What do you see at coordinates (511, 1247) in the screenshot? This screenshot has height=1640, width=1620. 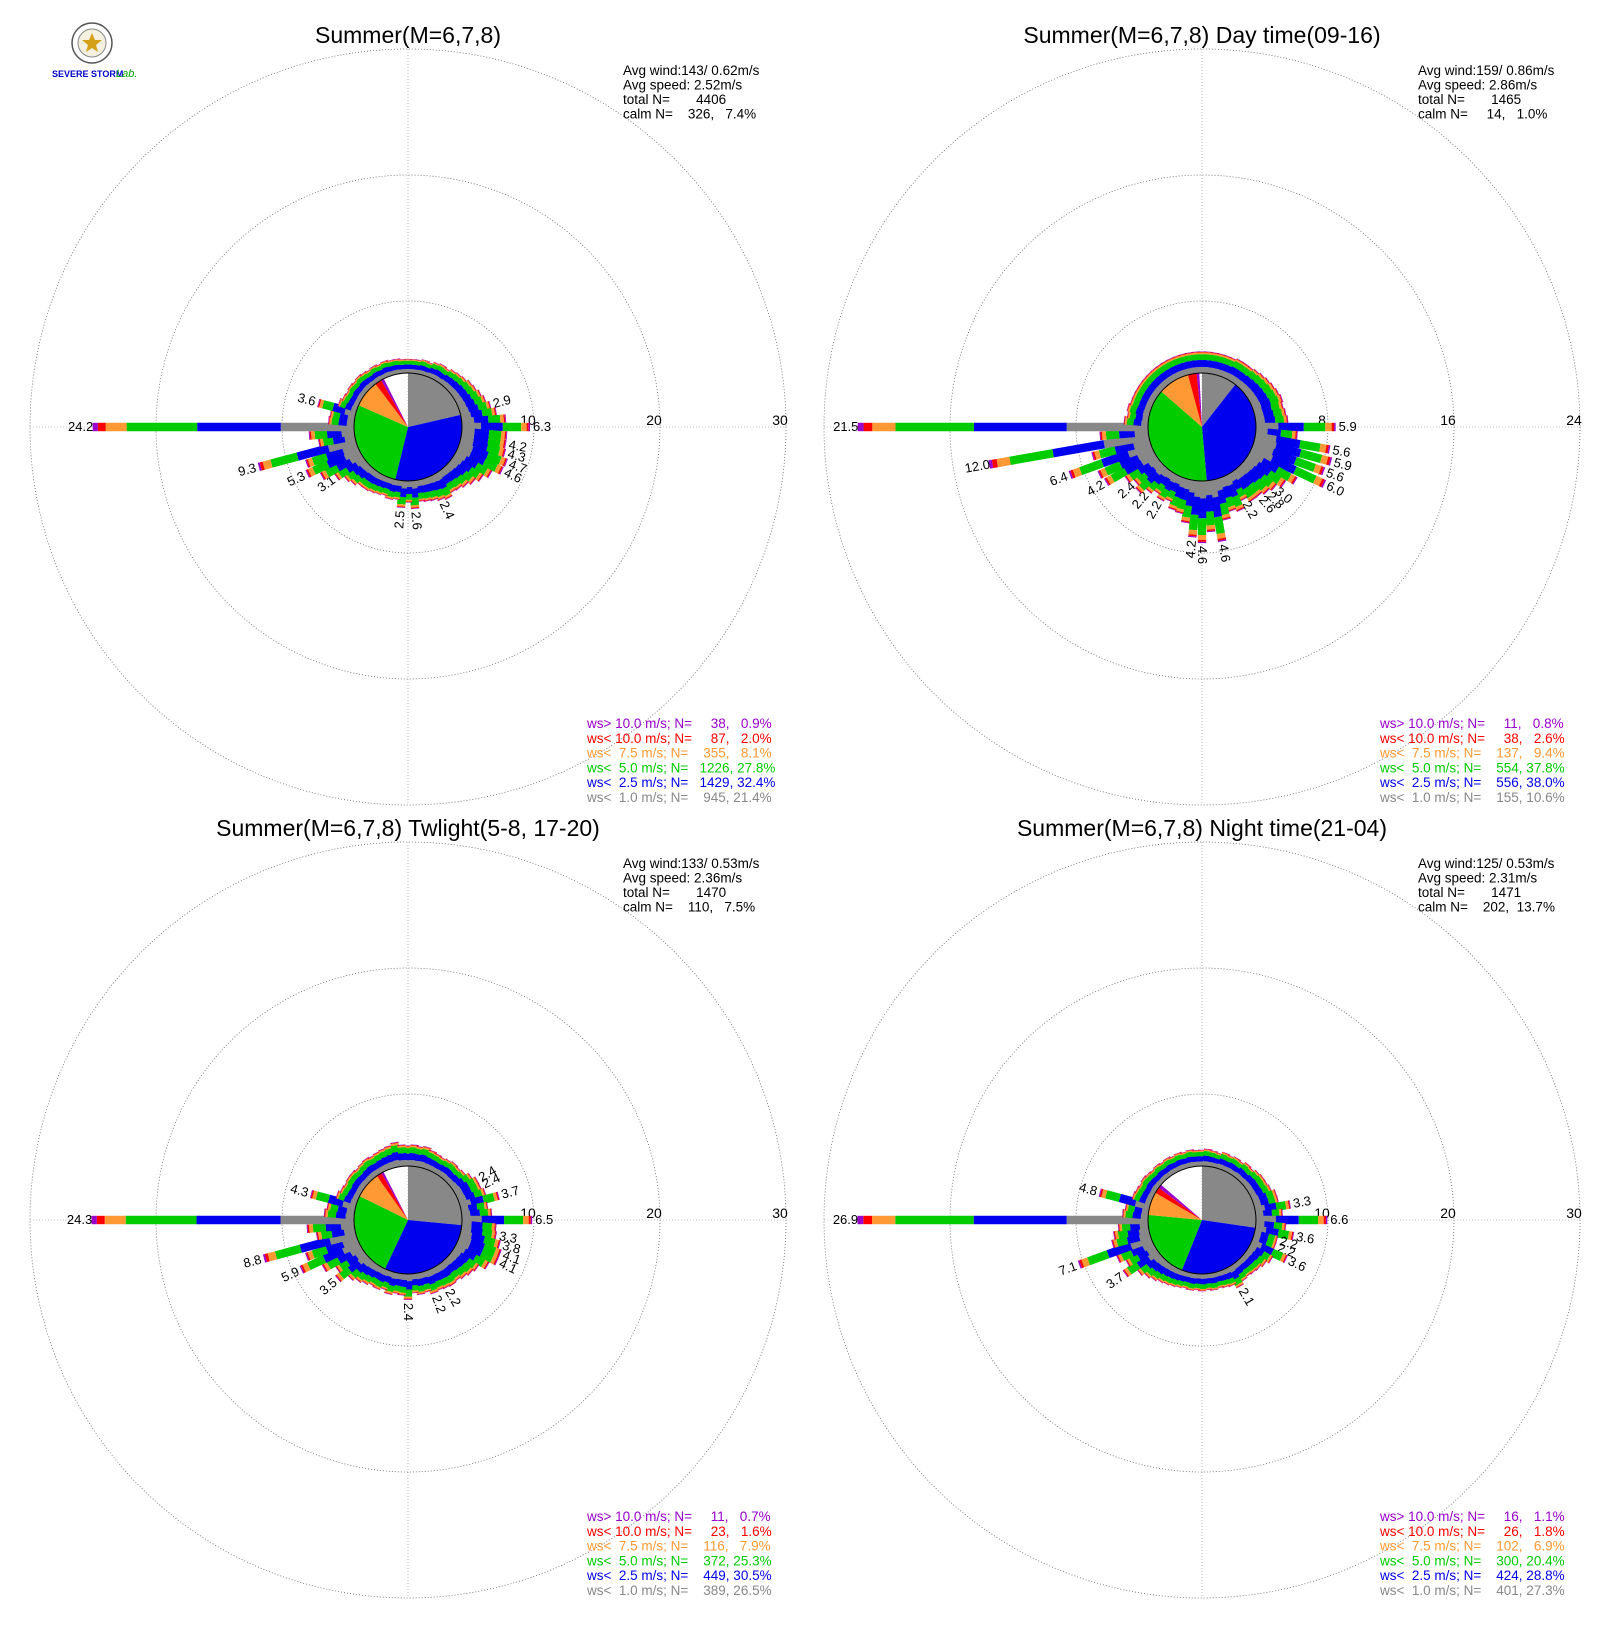 I see `petal-label: 3.8` at bounding box center [511, 1247].